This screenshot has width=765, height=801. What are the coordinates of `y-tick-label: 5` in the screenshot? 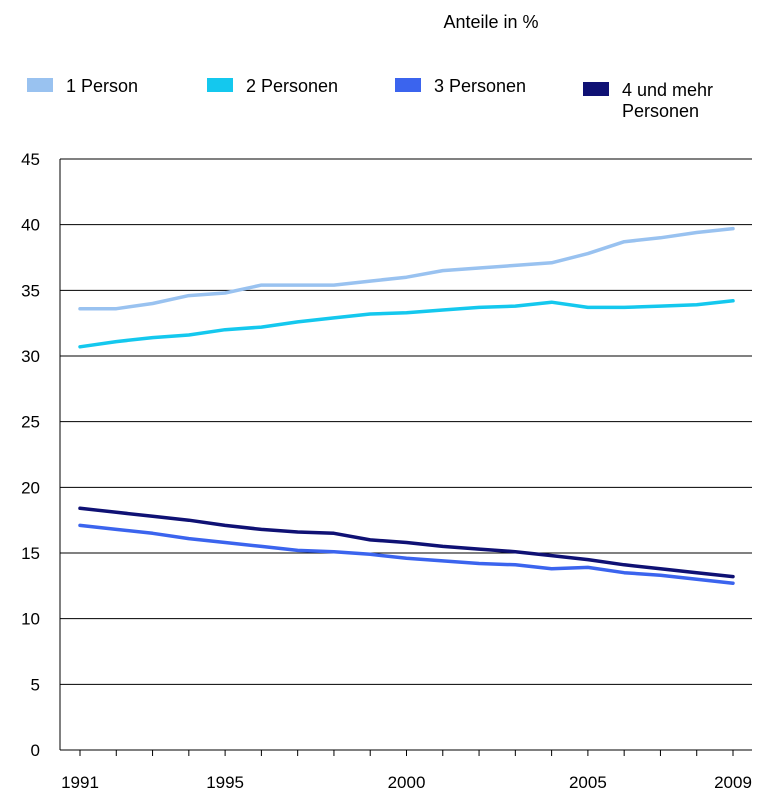 It's located at (35, 684).